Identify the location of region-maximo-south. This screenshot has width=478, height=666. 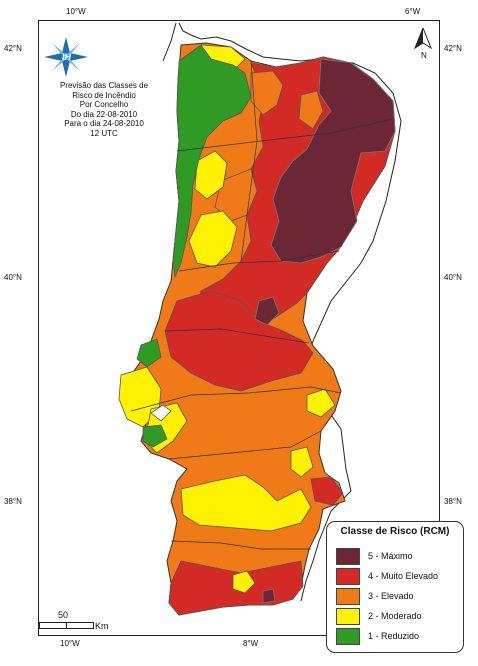
(269, 596).